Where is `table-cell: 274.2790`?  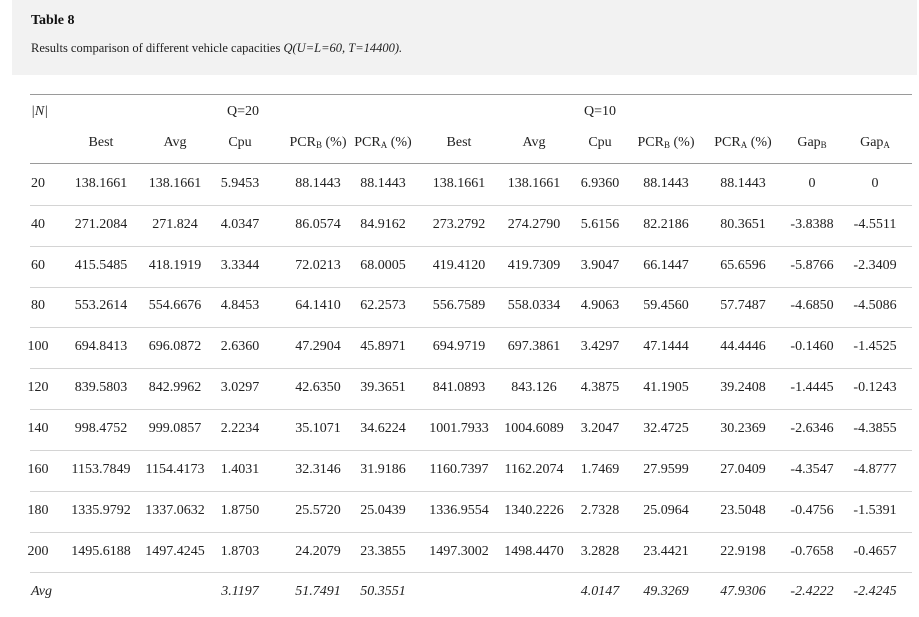
table-cell: 274.2790 is located at coordinates (534, 224).